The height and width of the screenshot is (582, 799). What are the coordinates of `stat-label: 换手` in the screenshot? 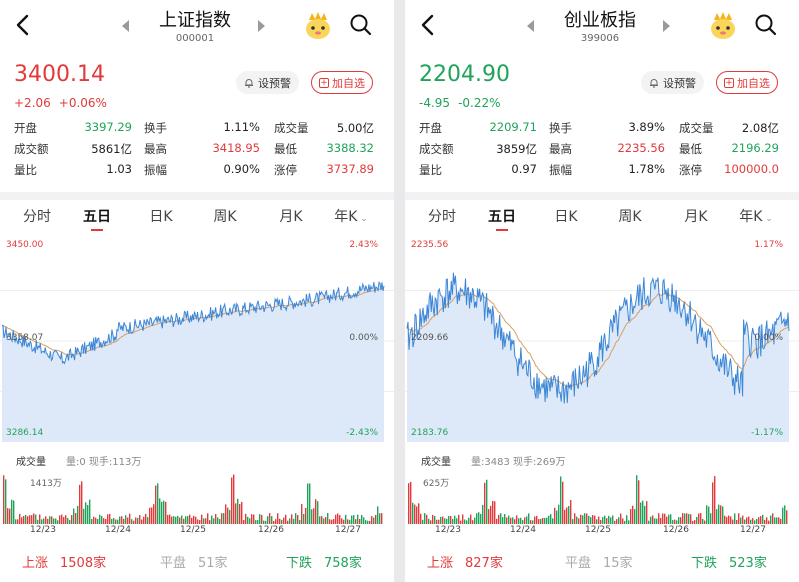 It's located at (560, 128).